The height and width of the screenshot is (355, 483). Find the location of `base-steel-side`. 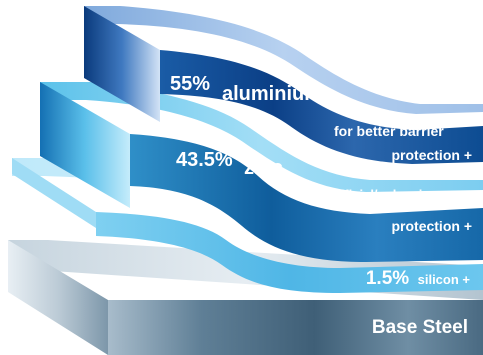

base-steel-side is located at coordinates (58, 297).